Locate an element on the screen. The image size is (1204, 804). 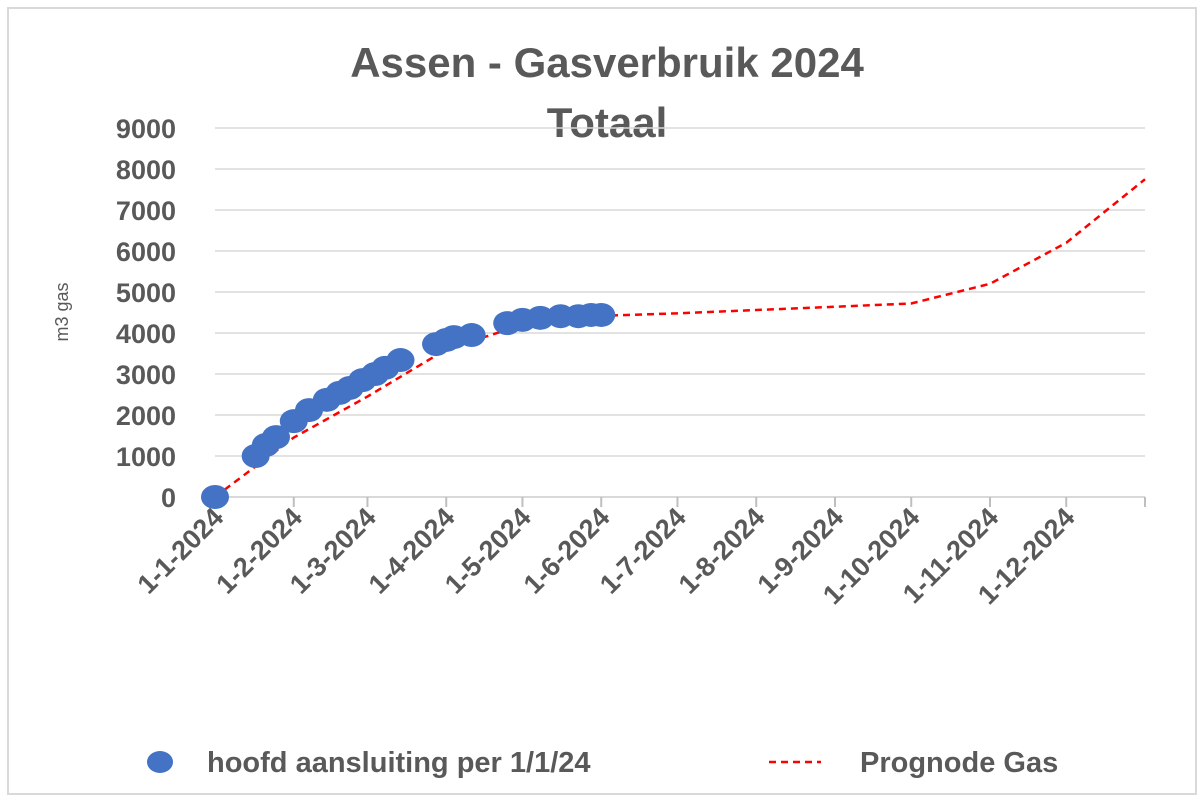
legend-marker is located at coordinates (160, 762).